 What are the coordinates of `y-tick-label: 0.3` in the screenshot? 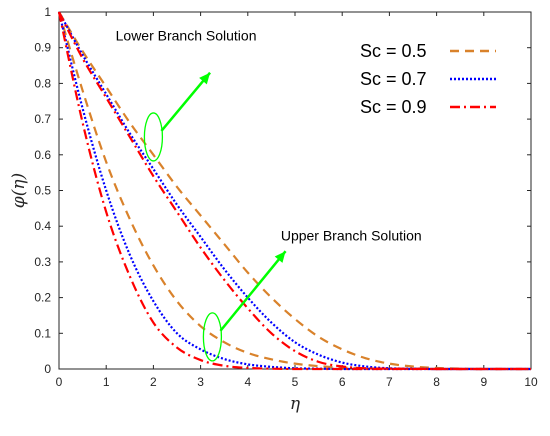 It's located at (42, 262).